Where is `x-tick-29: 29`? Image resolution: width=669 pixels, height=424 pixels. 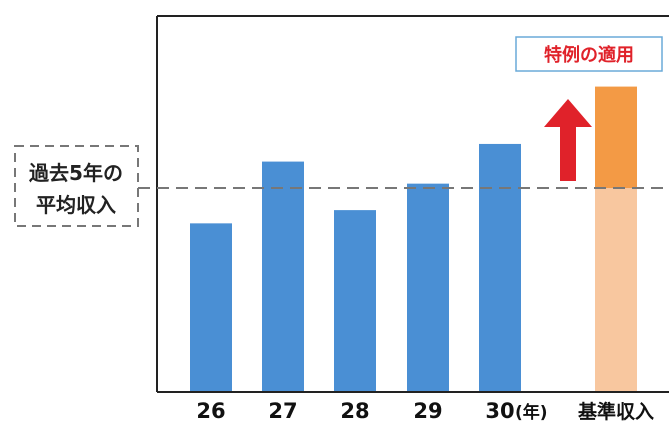
x-tick-29: 29 is located at coordinates (427, 411).